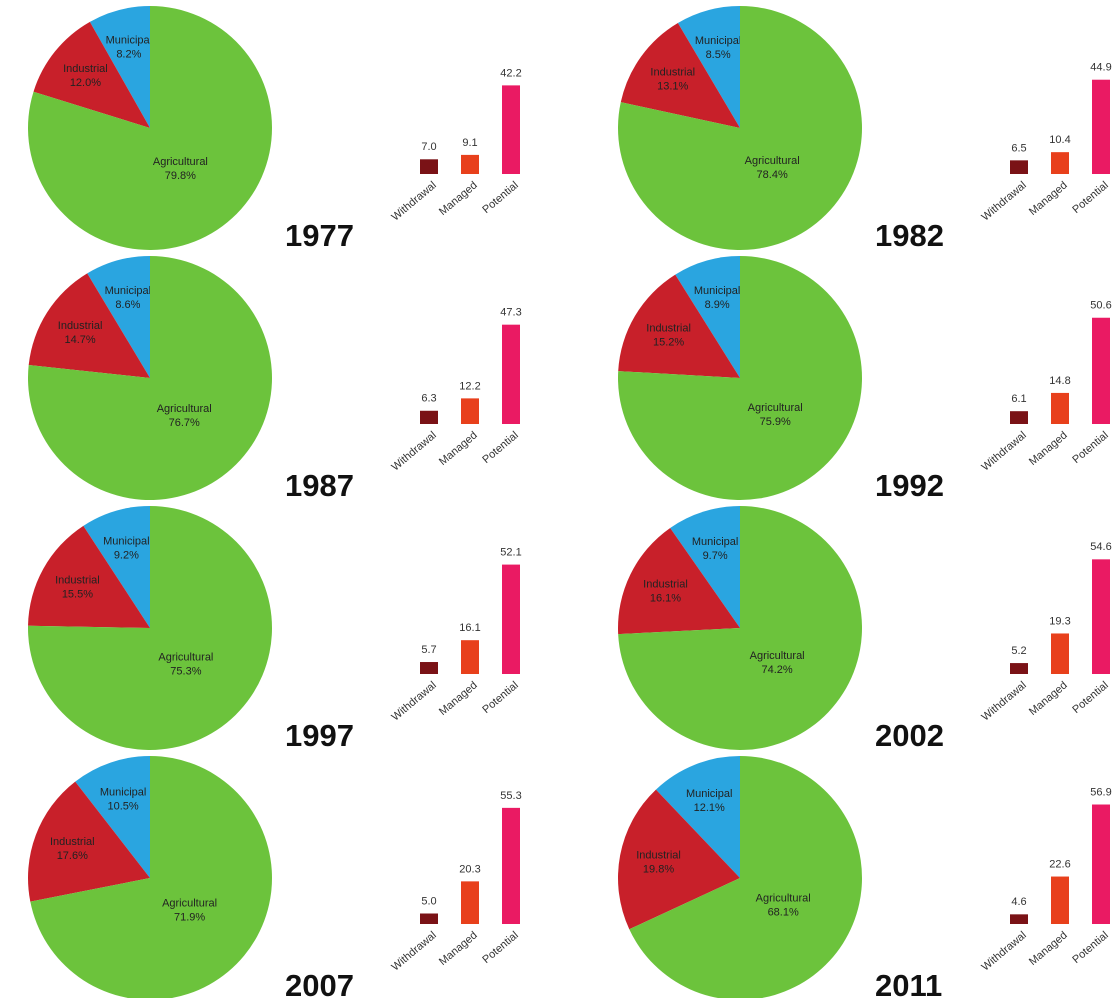 This screenshot has width=1118, height=998. I want to click on slice-percent: 8.5%, so click(718, 55).